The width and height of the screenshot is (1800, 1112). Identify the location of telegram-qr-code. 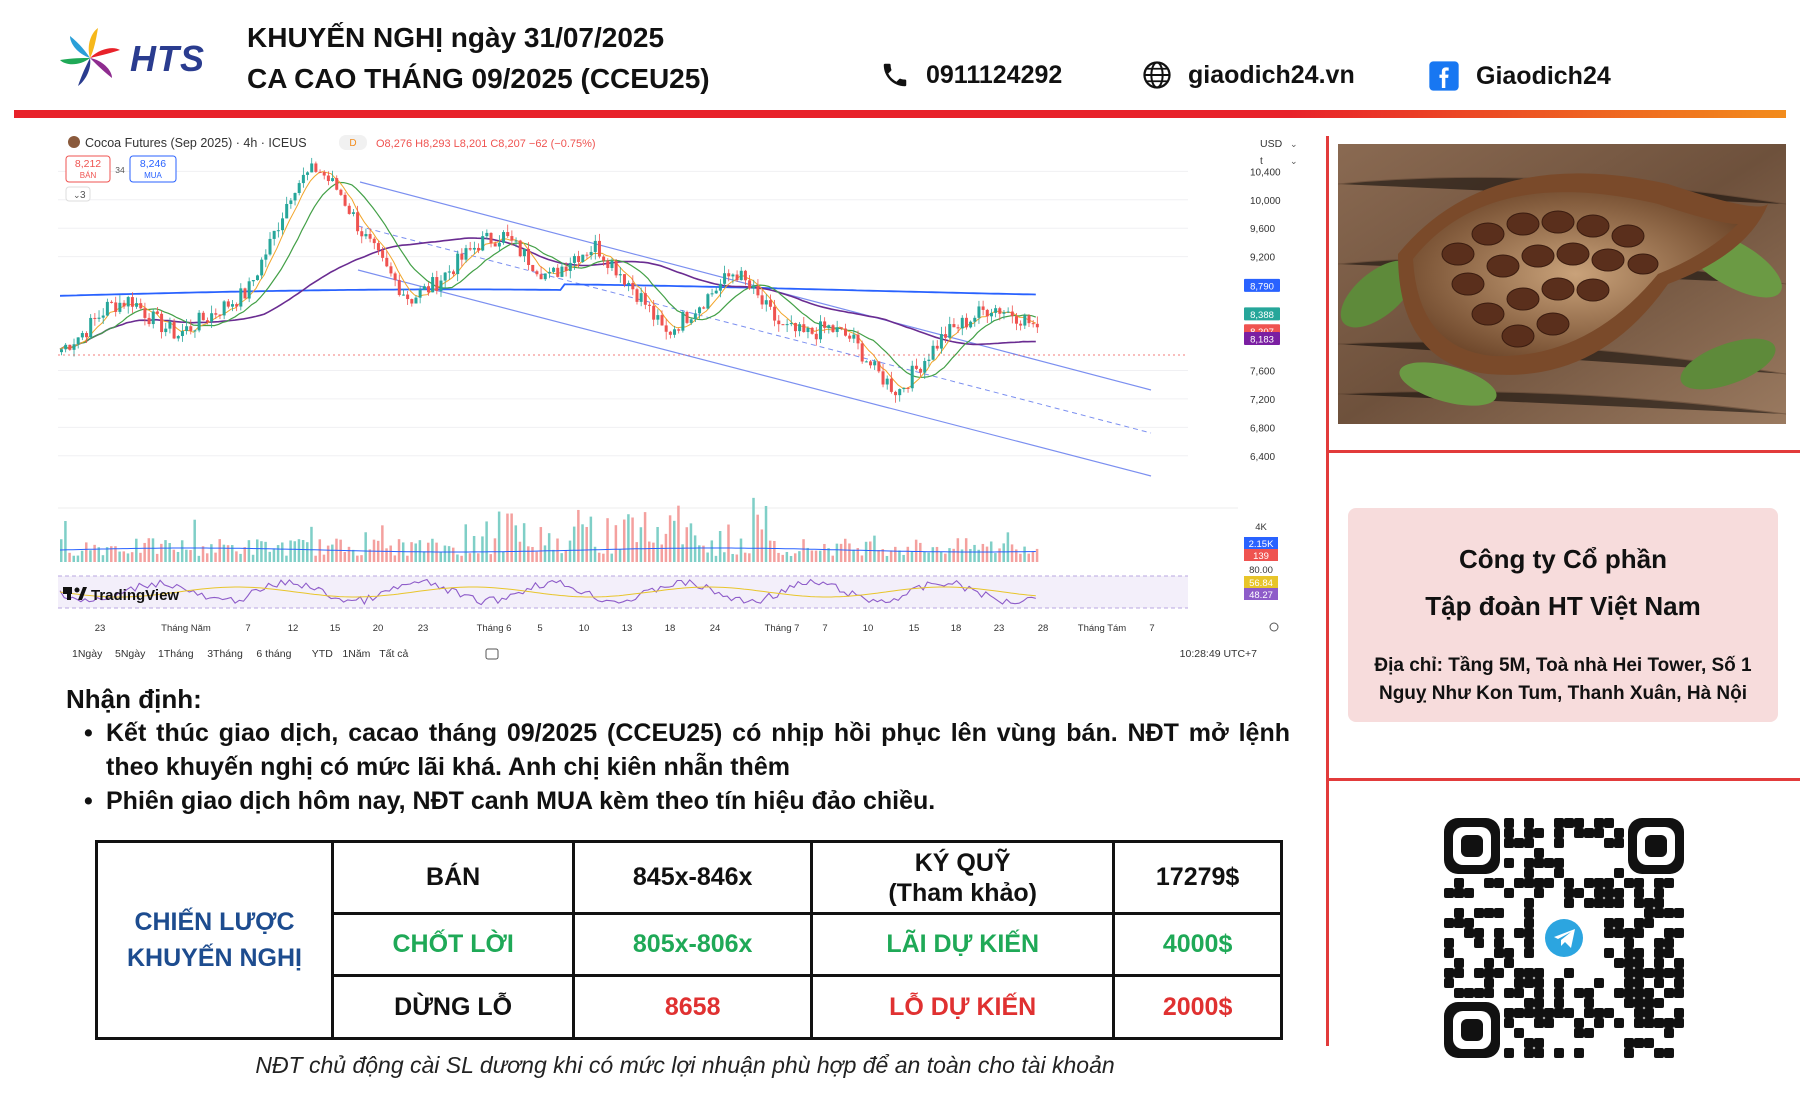
(1564, 938).